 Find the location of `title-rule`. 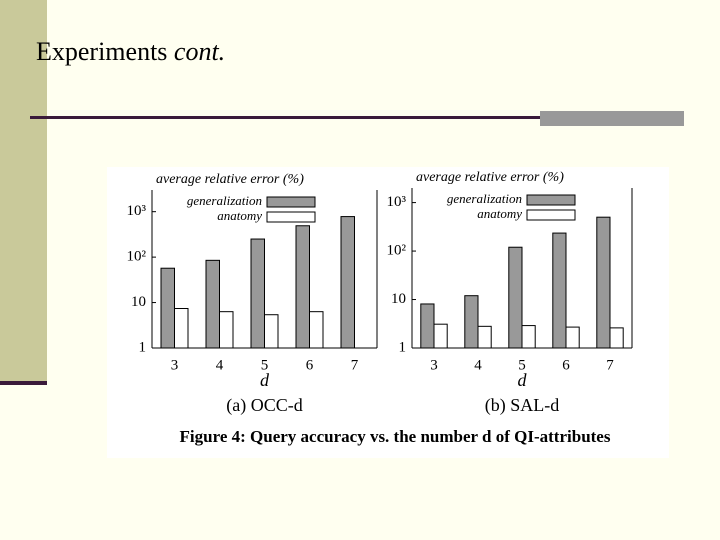

title-rule is located at coordinates (285, 117).